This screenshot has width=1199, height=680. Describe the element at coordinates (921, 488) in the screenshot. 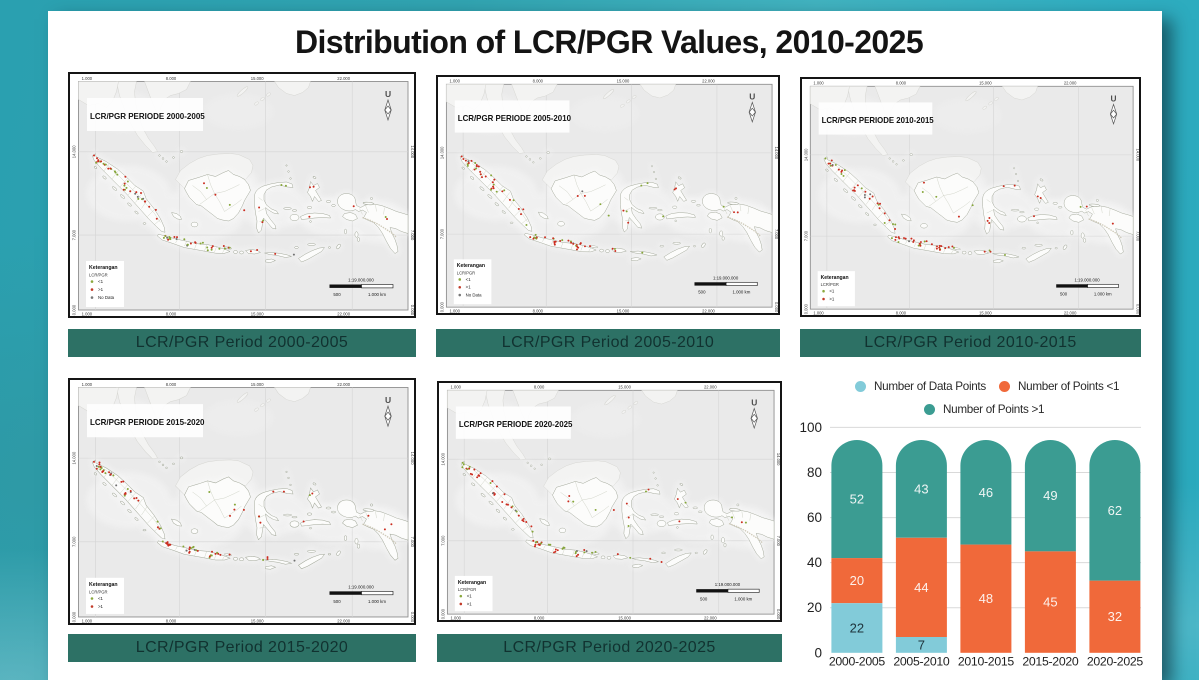

I see `svg-text: 43` at that location.